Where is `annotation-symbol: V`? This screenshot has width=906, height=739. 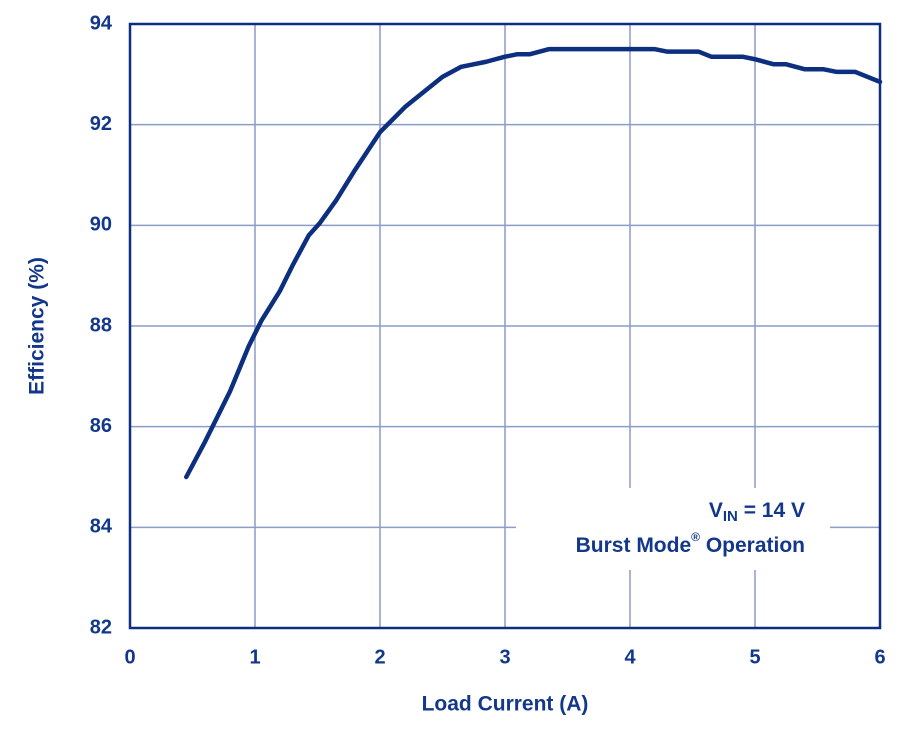
annotation-symbol: V is located at coordinates (716, 510).